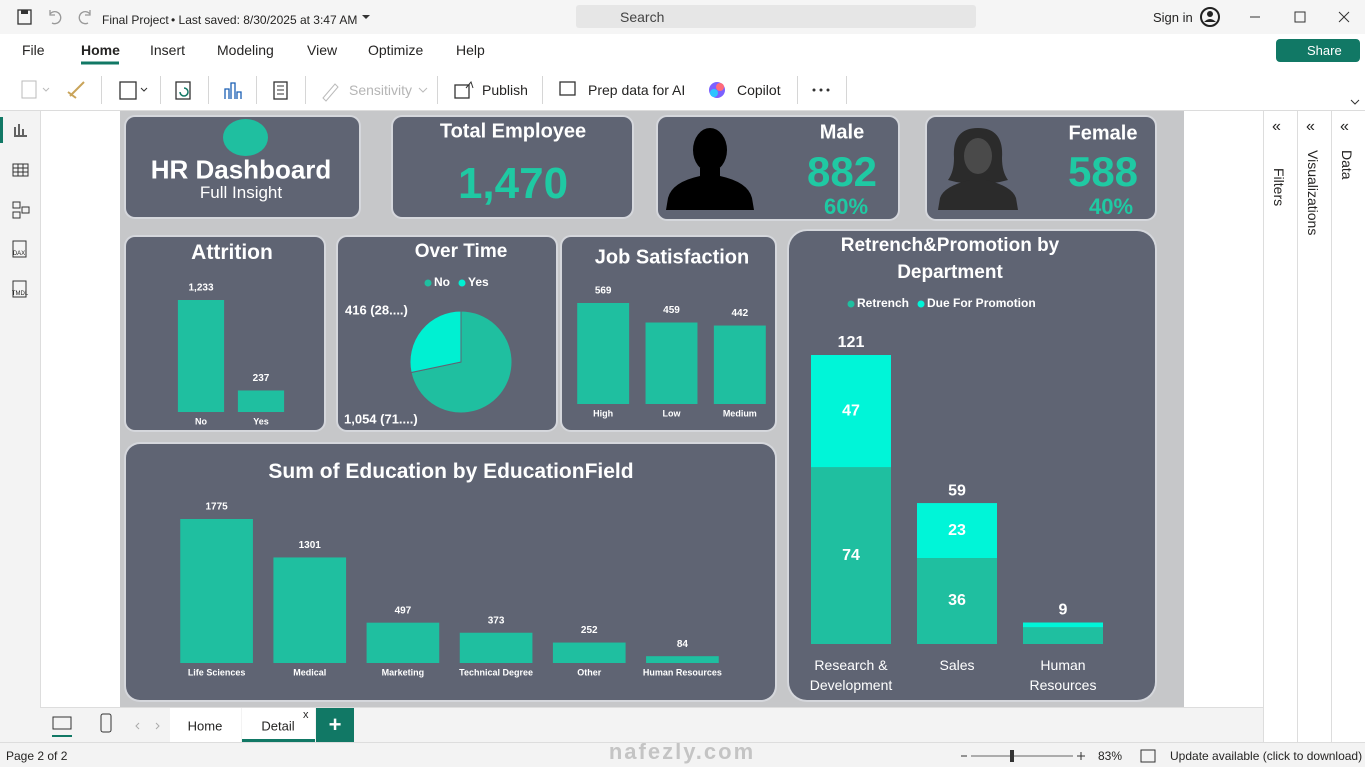 This screenshot has width=1365, height=767. What do you see at coordinates (513, 183) in the screenshot?
I see `card-value: 1,470` at bounding box center [513, 183].